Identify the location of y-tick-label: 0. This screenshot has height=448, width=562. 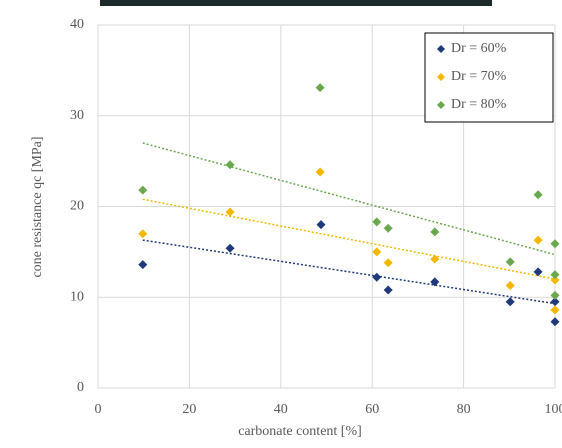
(80, 387).